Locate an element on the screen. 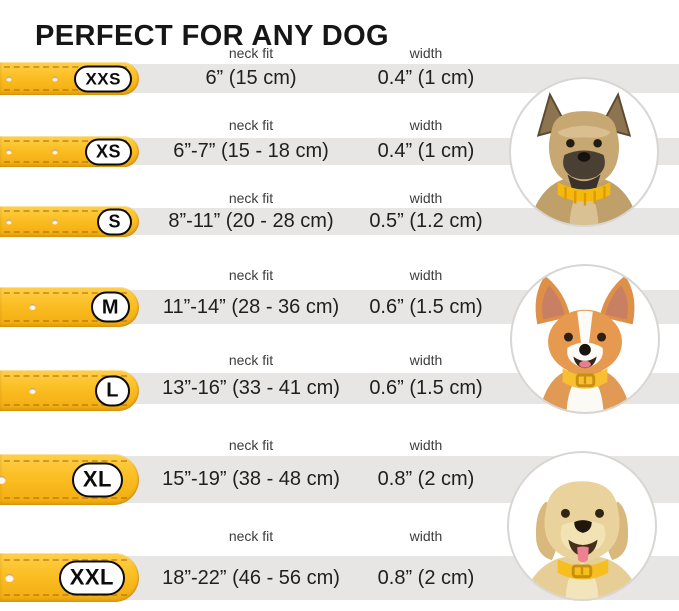 The image size is (679, 611). neck-fit-value: 13”-16” (33 - 41 cm) is located at coordinates (251, 388).